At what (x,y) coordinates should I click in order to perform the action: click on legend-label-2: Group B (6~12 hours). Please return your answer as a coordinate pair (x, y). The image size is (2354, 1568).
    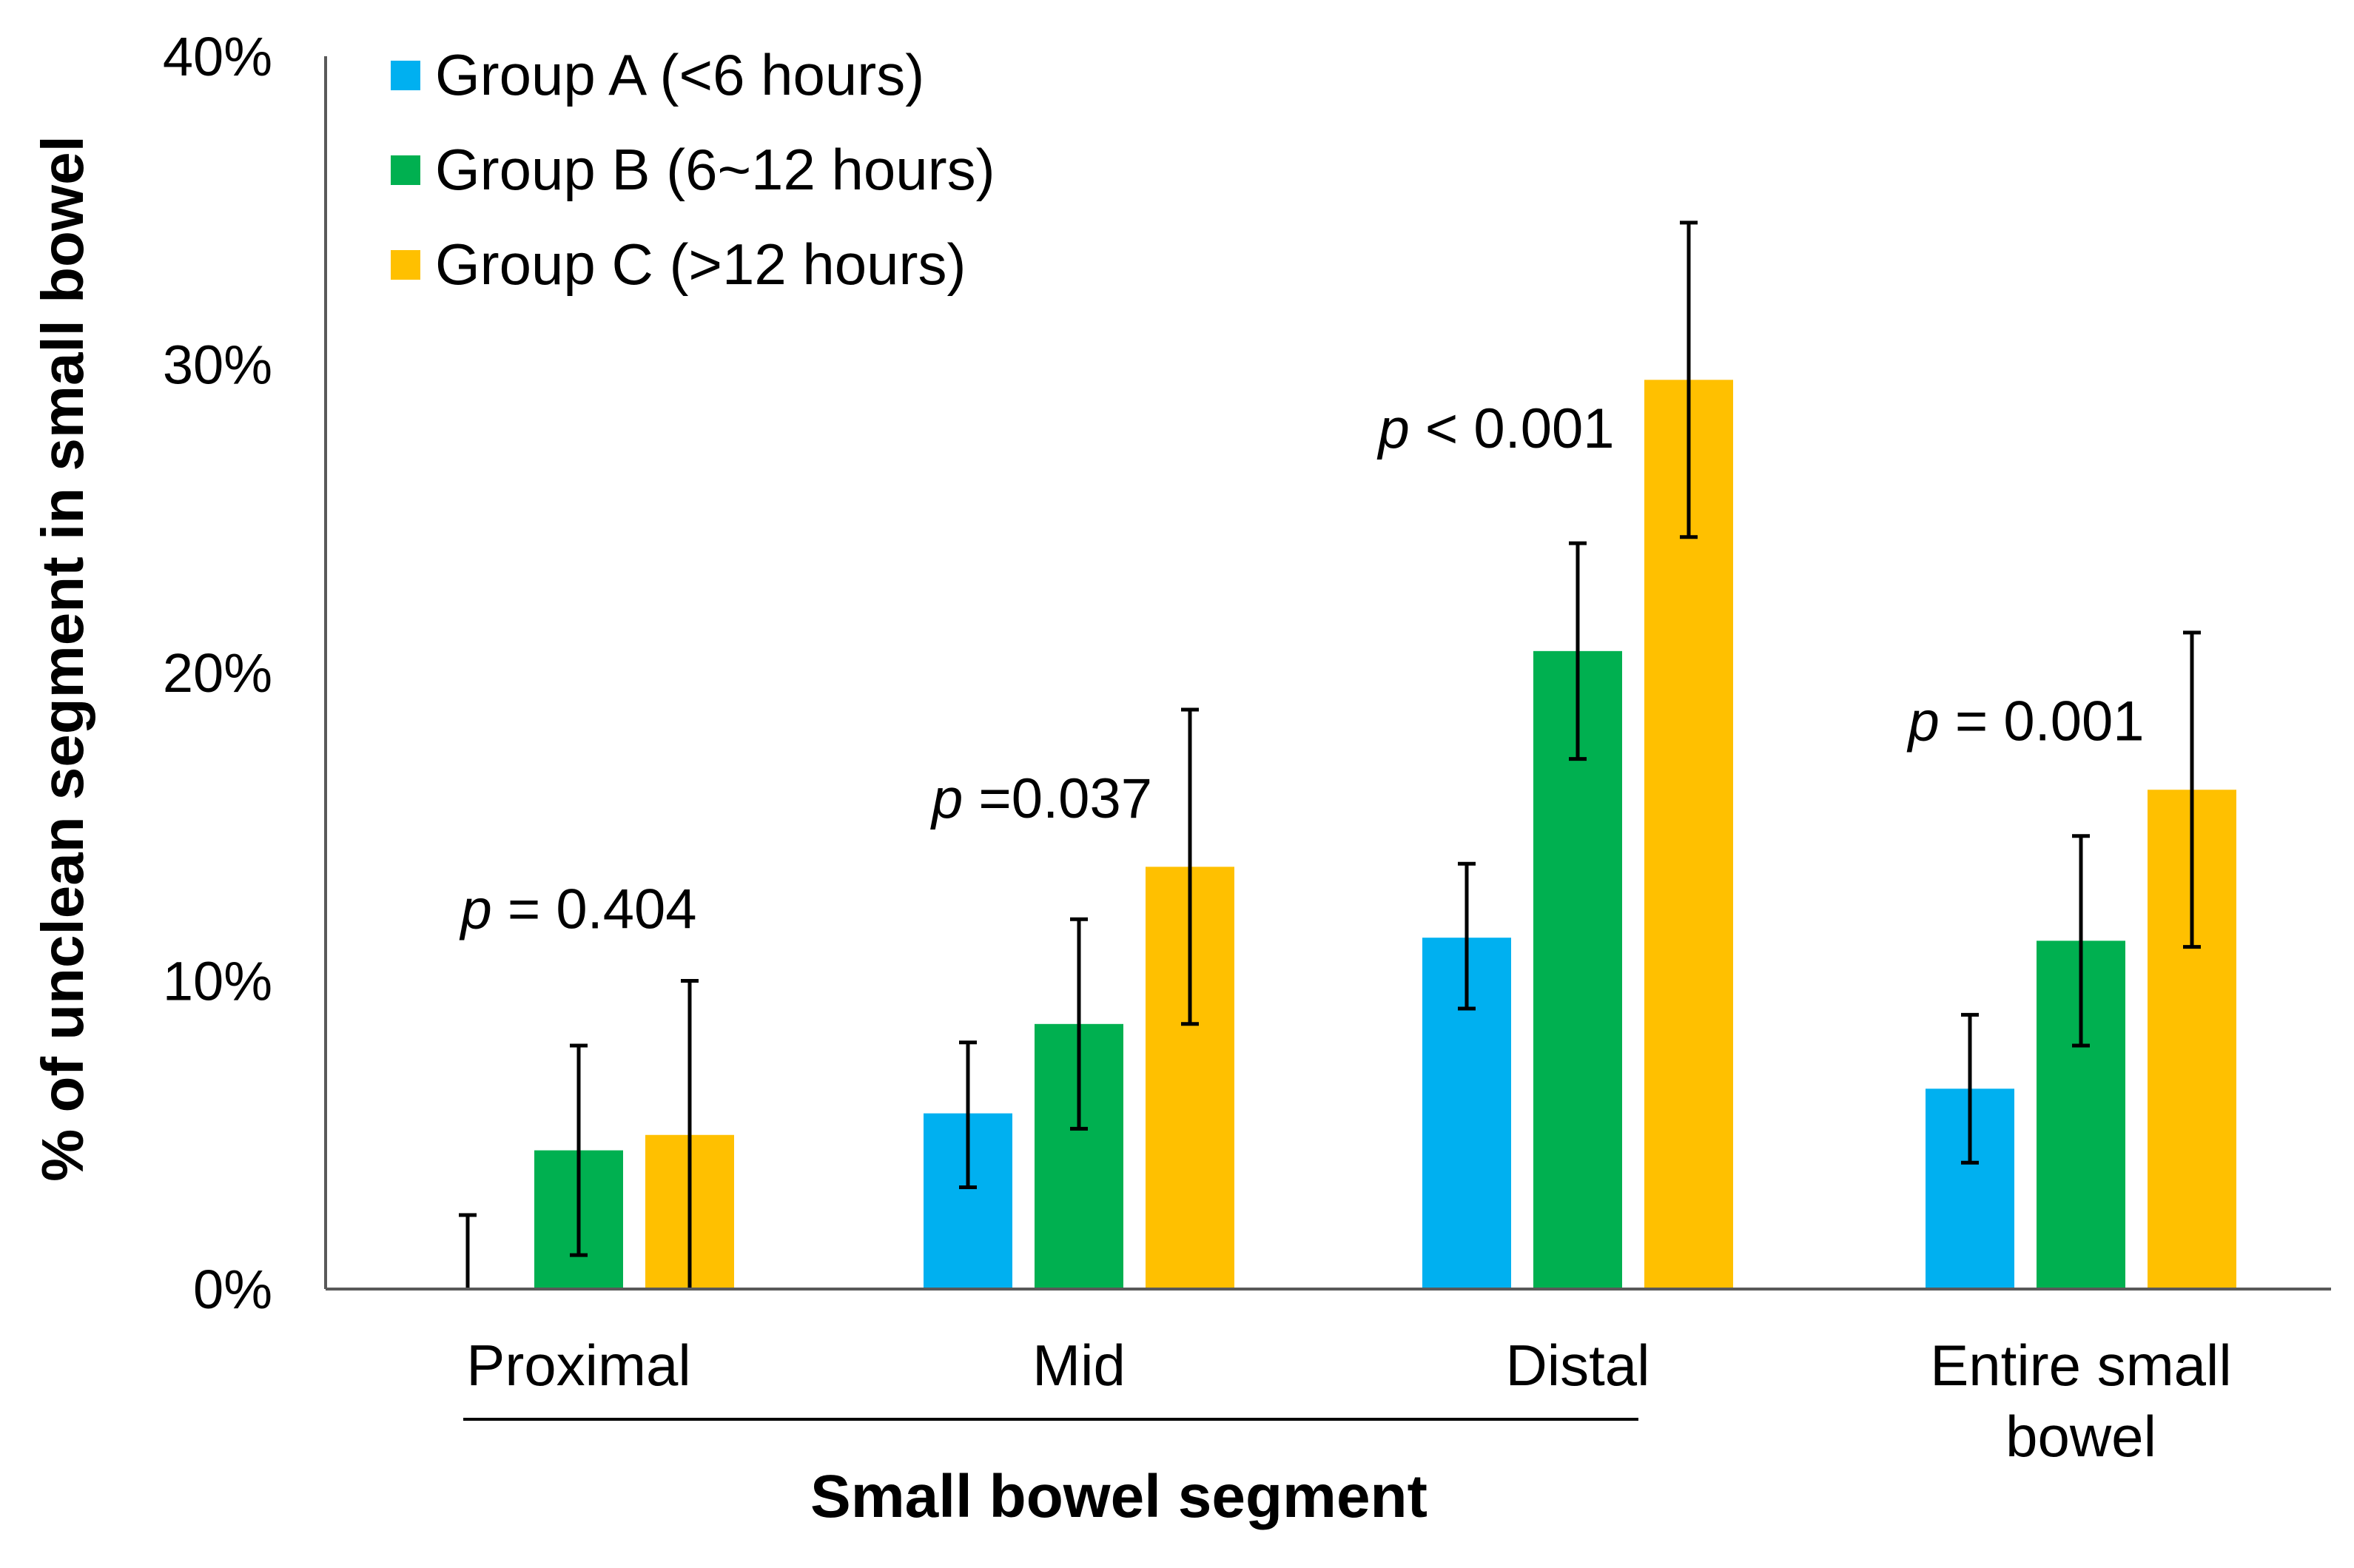
    Looking at the image, I should click on (715, 169).